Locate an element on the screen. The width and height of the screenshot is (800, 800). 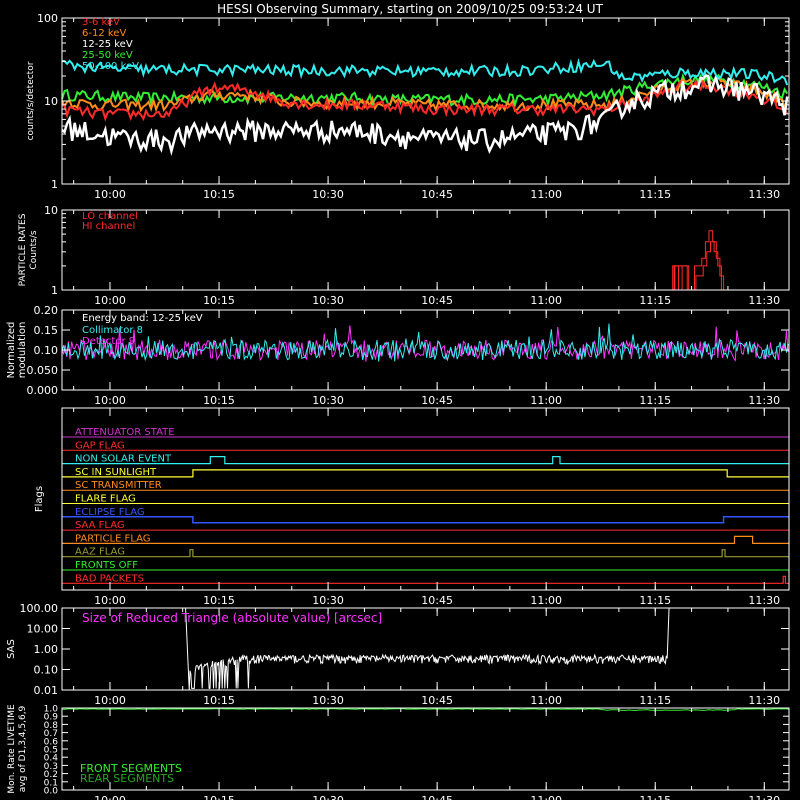
mod-xtick-label: 11:00 is located at coordinates (546, 400).